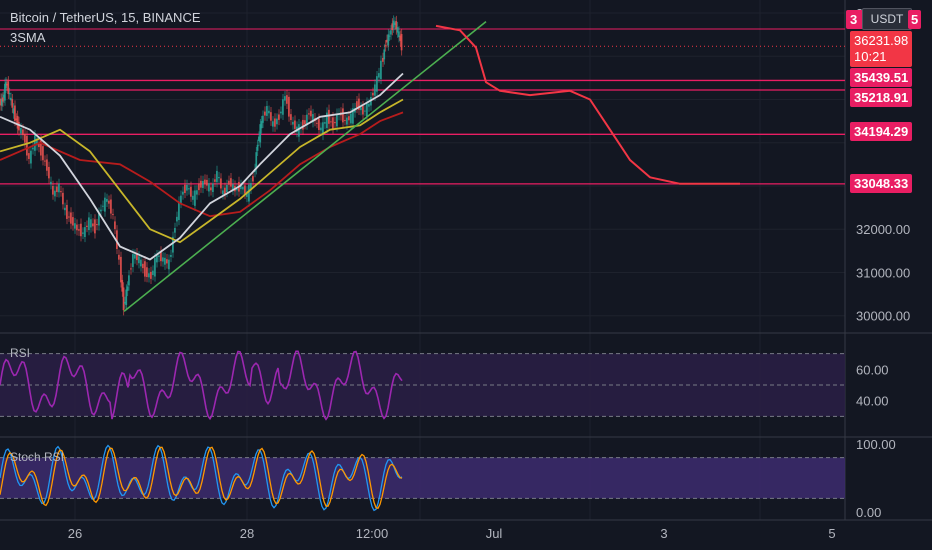 The width and height of the screenshot is (932, 550). What do you see at coordinates (201, 478) in the screenshot?
I see `stoch-d-line` at bounding box center [201, 478].